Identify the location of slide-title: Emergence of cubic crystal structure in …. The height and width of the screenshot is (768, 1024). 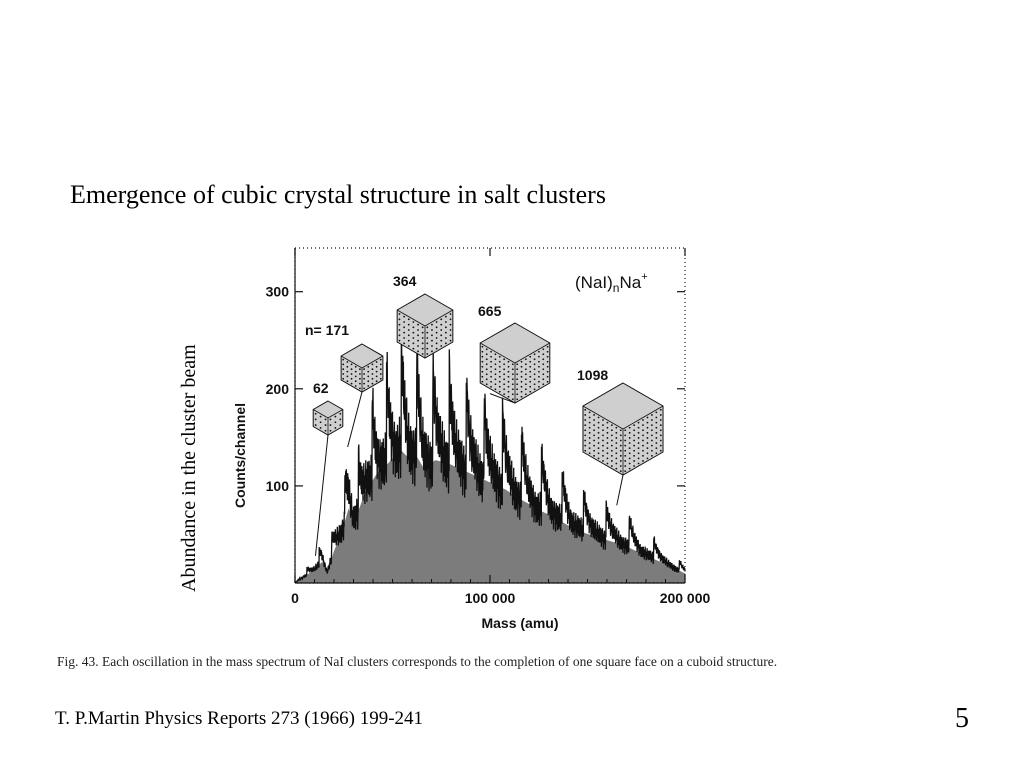
(338, 194).